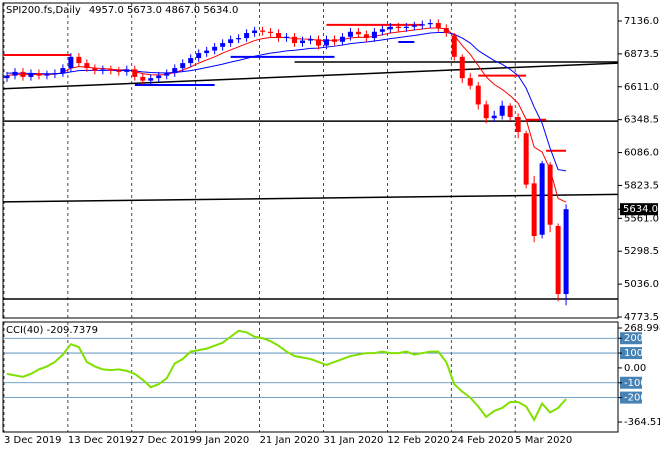 The image size is (660, 450). Describe the element at coordinates (43, 10) in the screenshot. I see `chart-title: SPI200.fs,Daily` at that location.